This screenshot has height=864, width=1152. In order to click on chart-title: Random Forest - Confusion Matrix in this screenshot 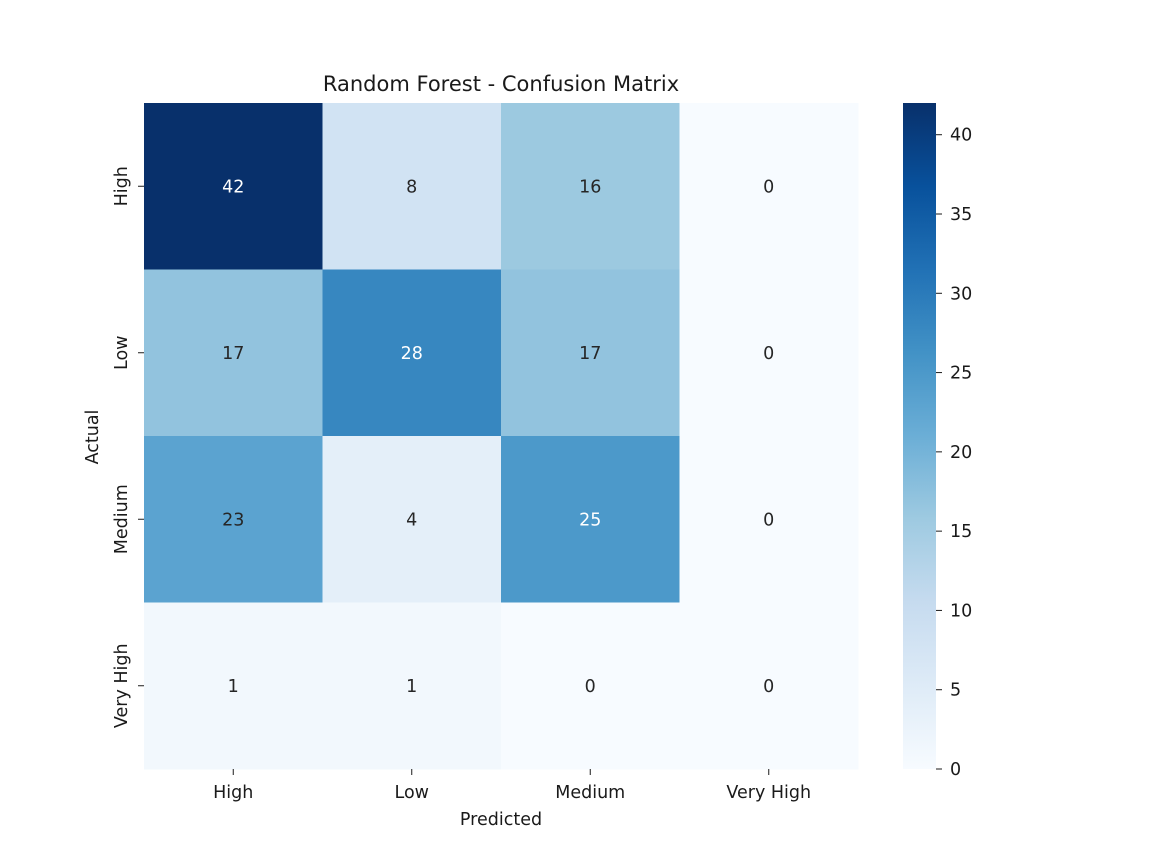, I will do `click(501, 84)`.